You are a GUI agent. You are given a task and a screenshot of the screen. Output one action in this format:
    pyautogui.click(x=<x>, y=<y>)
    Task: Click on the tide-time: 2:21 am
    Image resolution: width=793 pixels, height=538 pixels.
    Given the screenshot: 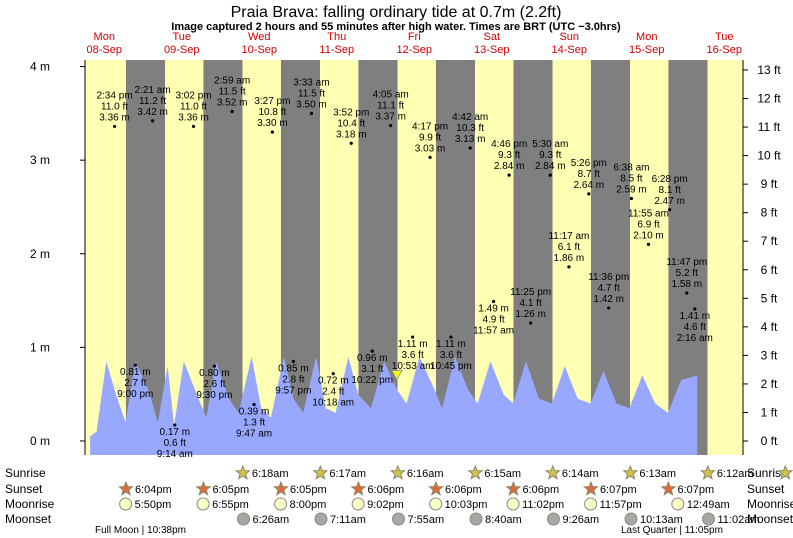 What is the action you would take?
    pyautogui.click(x=153, y=90)
    